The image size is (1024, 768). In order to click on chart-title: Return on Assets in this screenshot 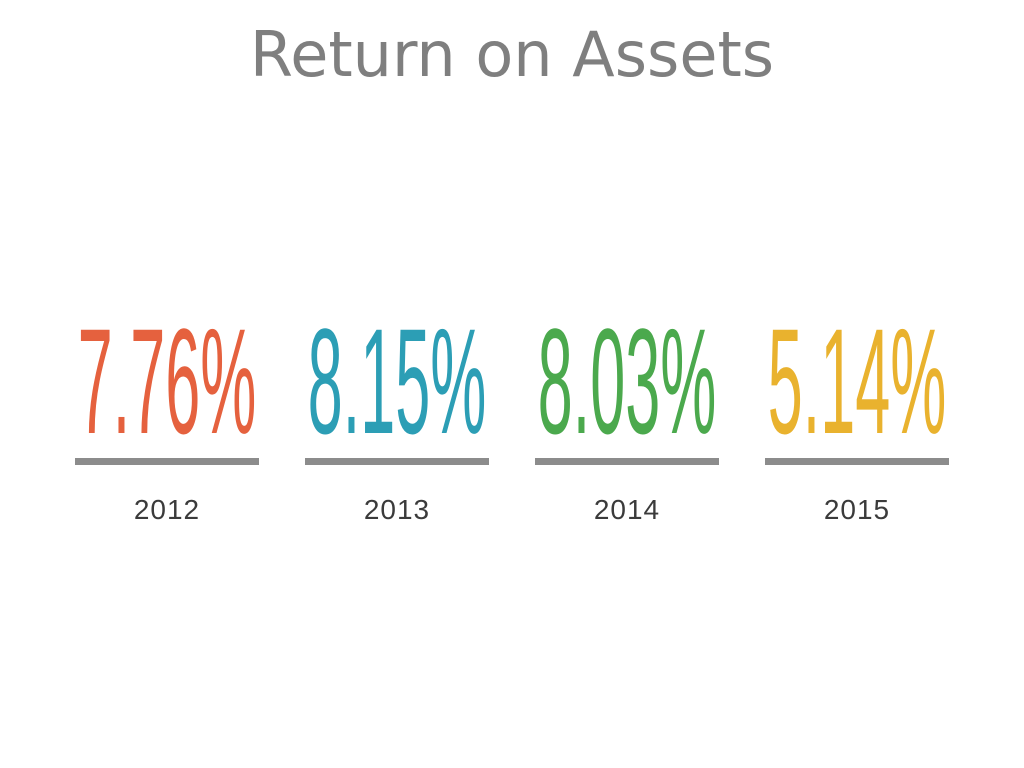, I will do `click(512, 54)`.